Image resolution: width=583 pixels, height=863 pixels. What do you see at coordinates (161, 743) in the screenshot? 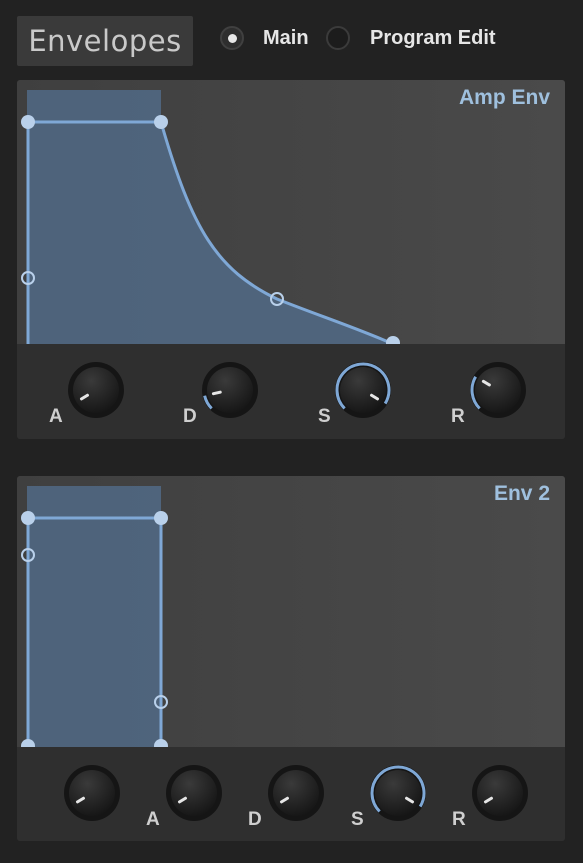
I see `env2-sustain-point` at bounding box center [161, 743].